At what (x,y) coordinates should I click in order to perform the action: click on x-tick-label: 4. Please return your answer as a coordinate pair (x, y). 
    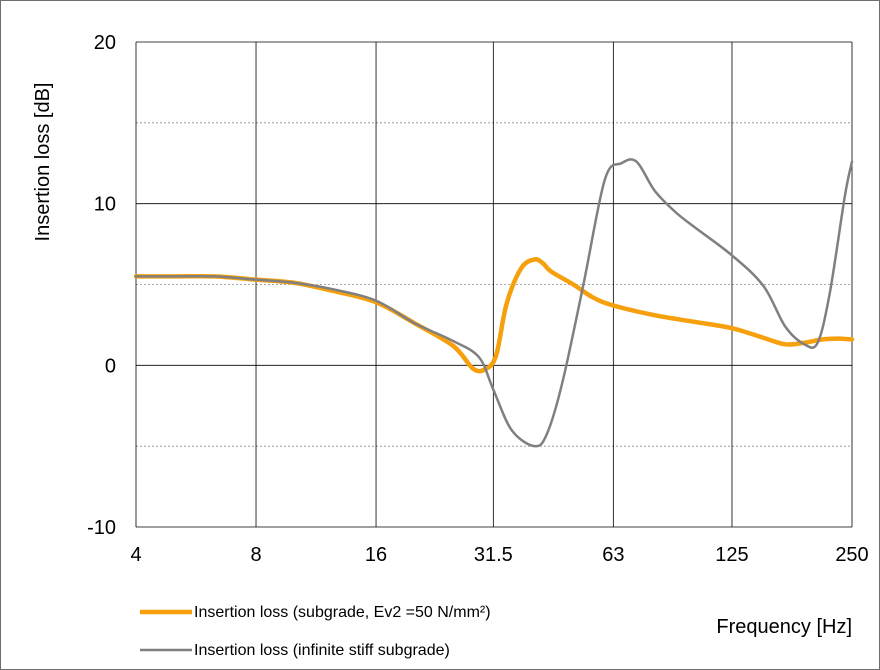
    Looking at the image, I should click on (135, 555).